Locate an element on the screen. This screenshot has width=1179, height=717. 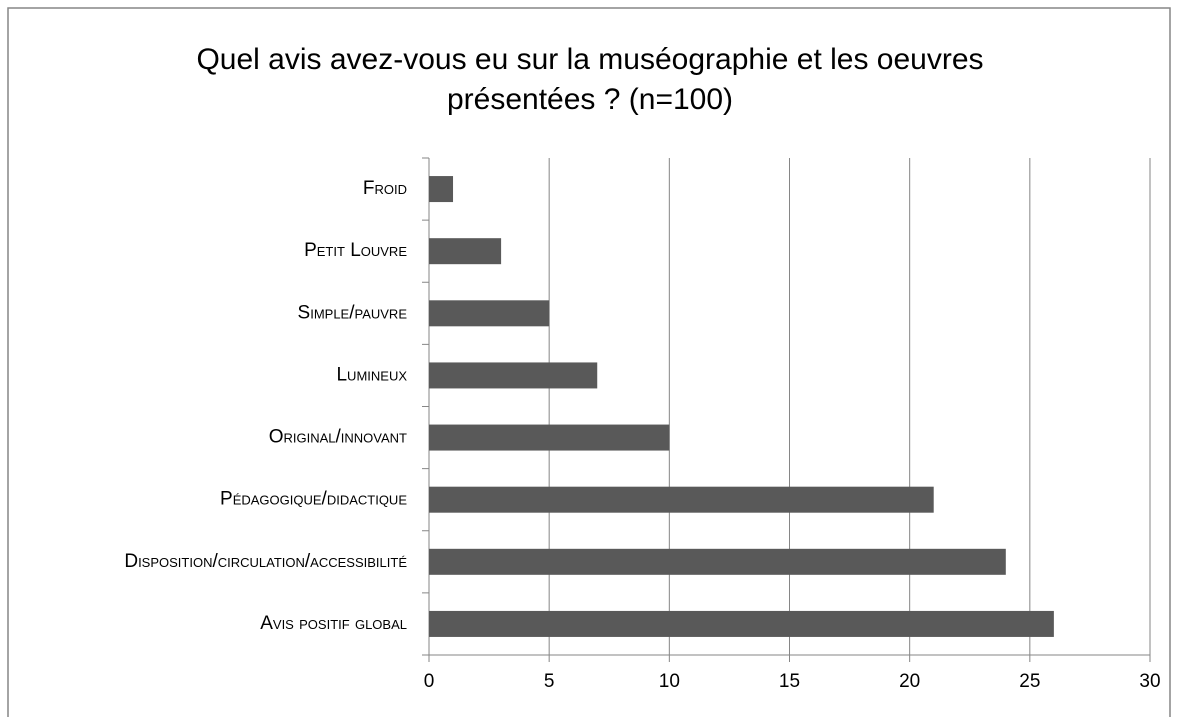
y-tick-label: Froid is located at coordinates (385, 188).